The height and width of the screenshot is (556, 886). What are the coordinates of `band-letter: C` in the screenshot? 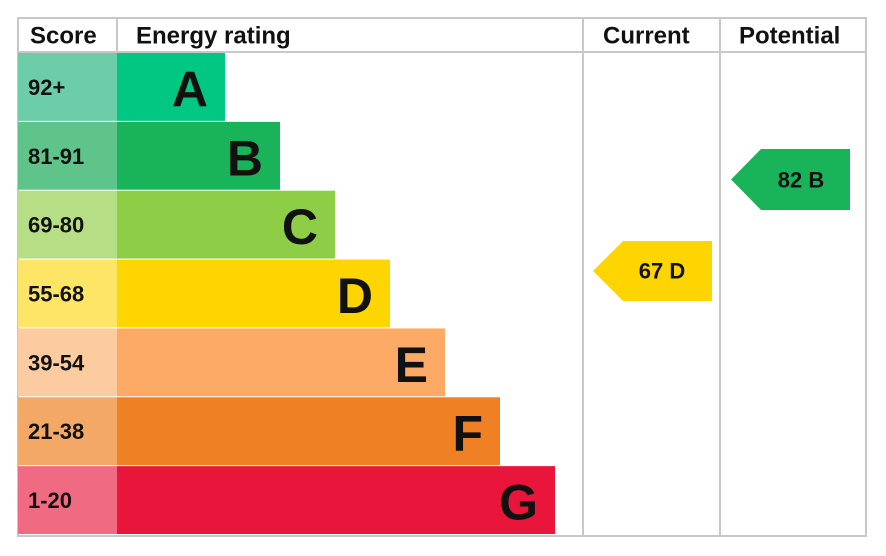 It's located at (300, 227).